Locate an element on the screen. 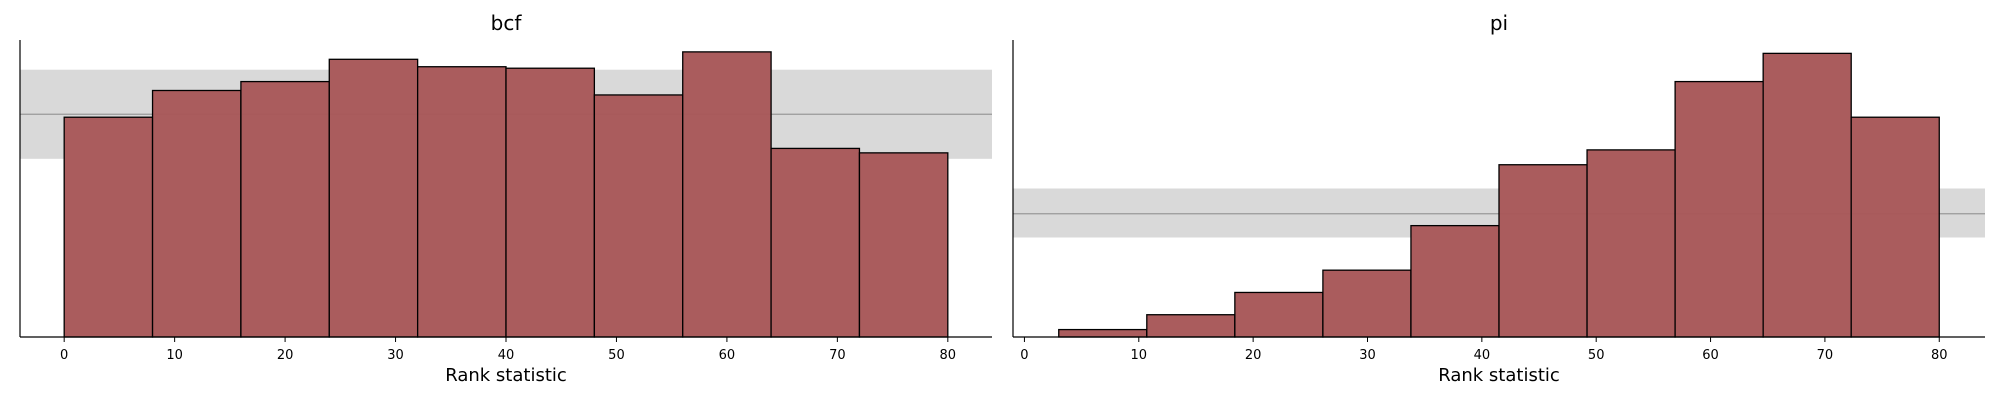 The image size is (2000, 400). x-tick-label-0-3: 30 is located at coordinates (395, 355).